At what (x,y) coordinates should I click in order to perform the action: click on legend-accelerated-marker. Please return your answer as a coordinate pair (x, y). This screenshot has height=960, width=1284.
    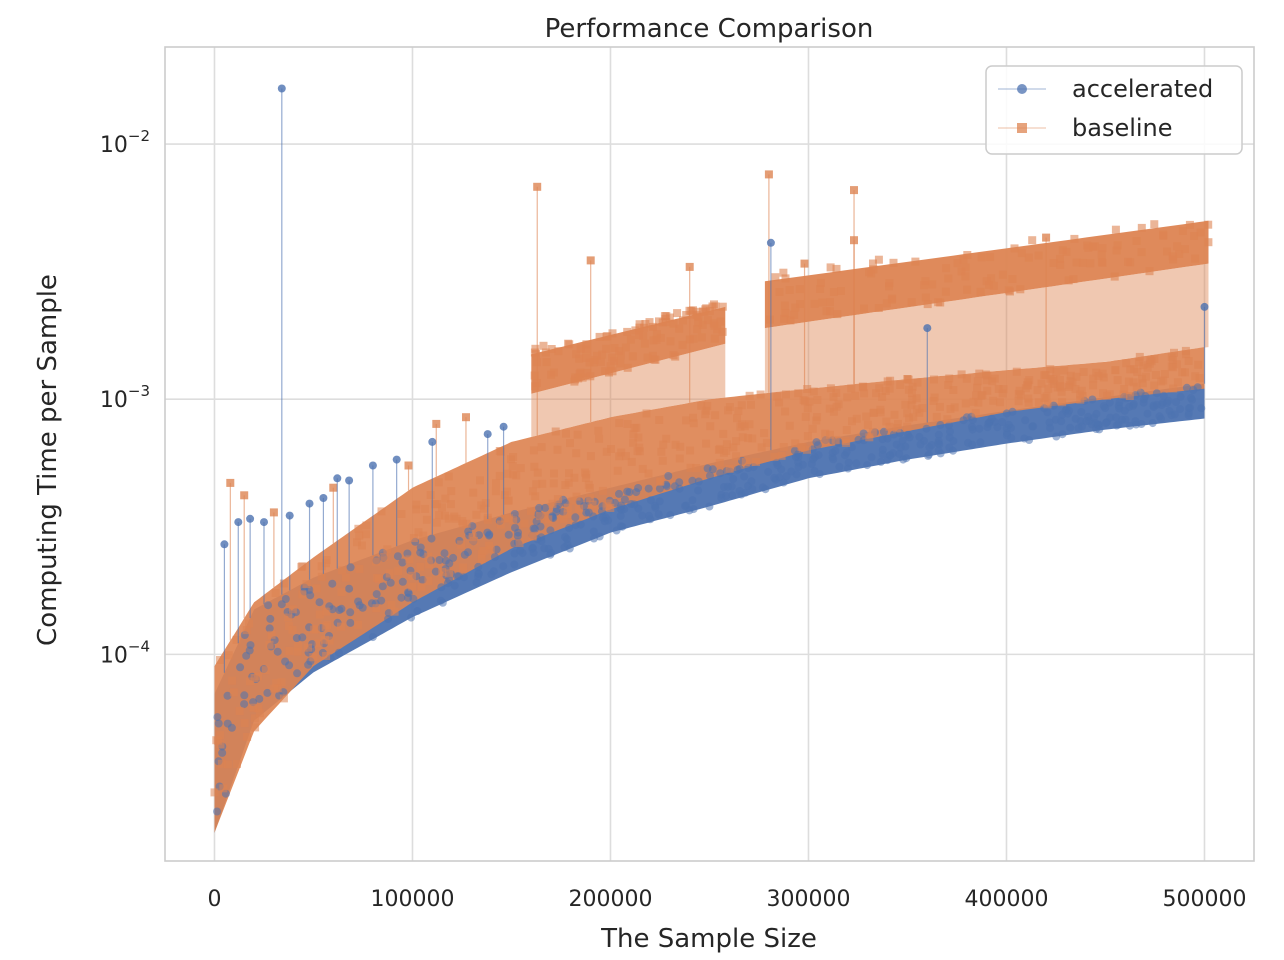
    Looking at the image, I should click on (1022, 89).